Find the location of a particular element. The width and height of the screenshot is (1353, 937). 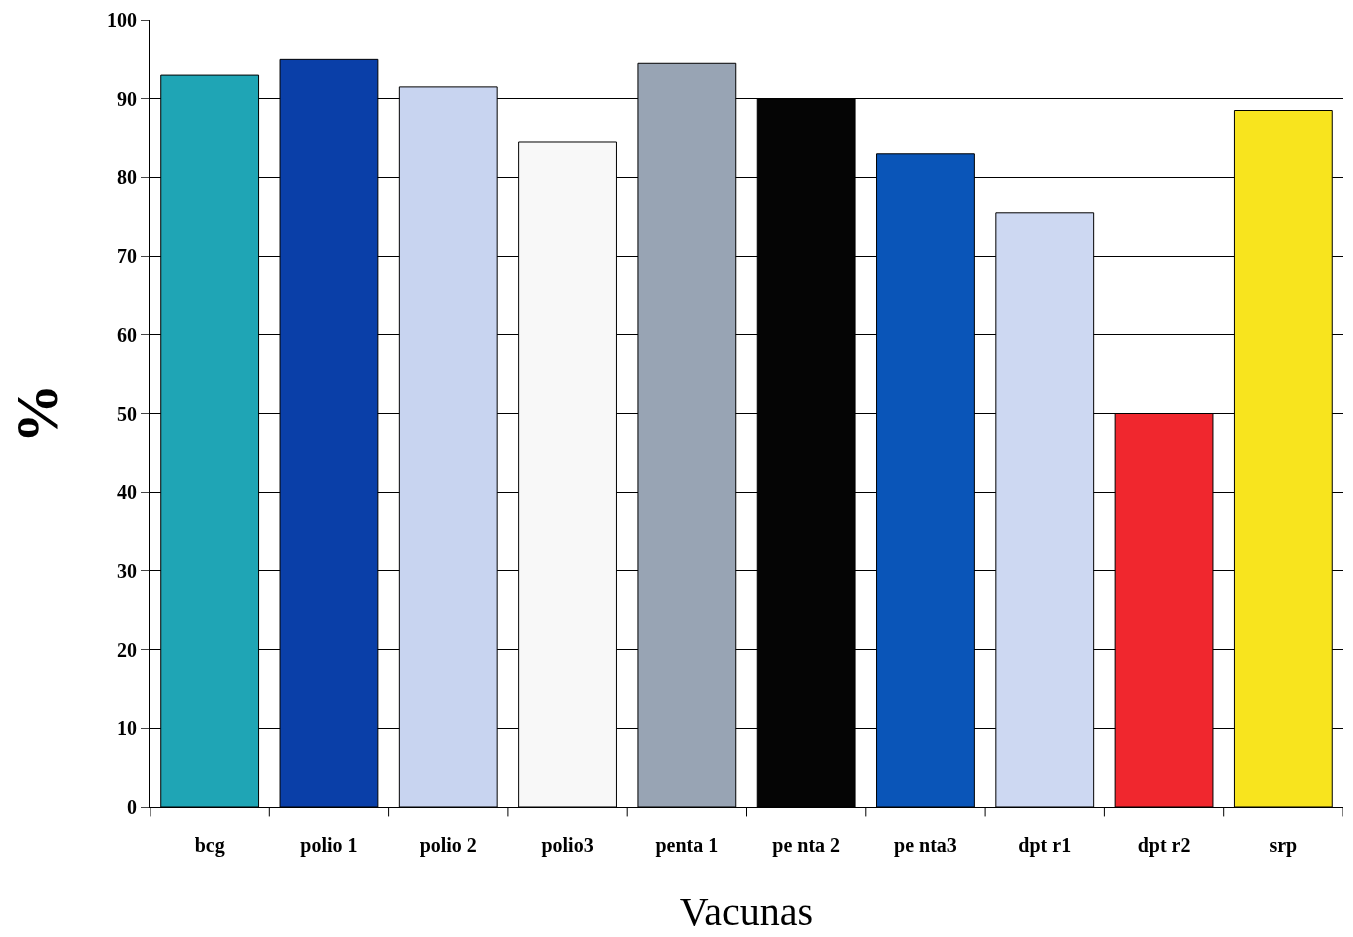

x-tick-label: pe nta 2 is located at coordinates (806, 845).